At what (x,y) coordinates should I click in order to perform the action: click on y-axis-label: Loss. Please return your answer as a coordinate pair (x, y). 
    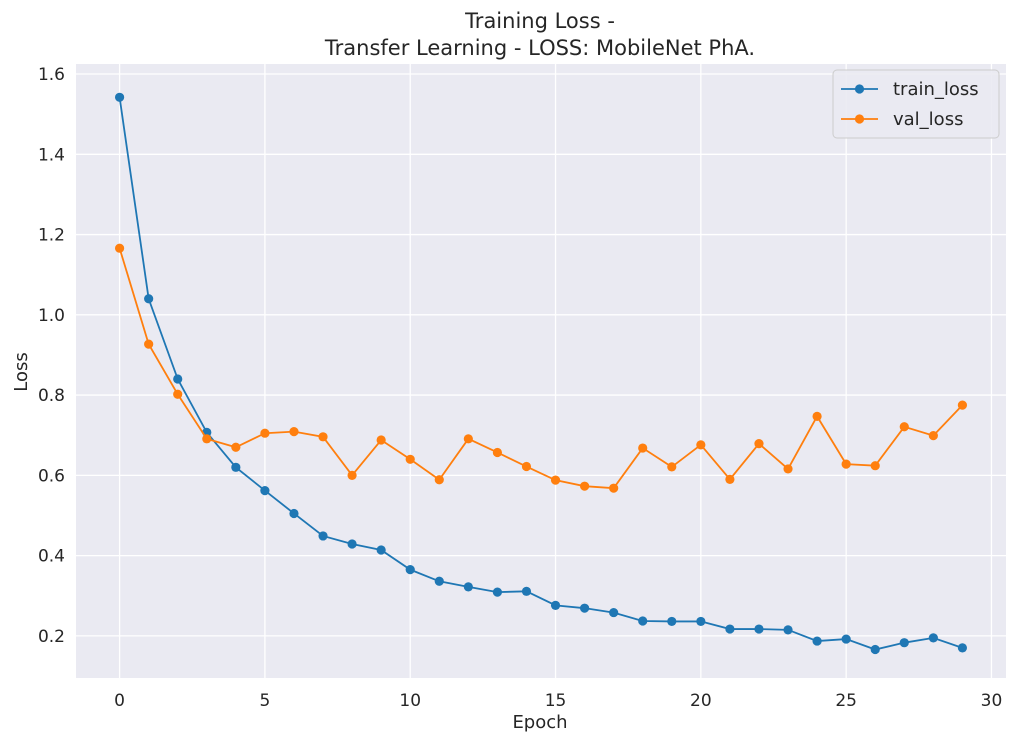
    Looking at the image, I should click on (21, 371).